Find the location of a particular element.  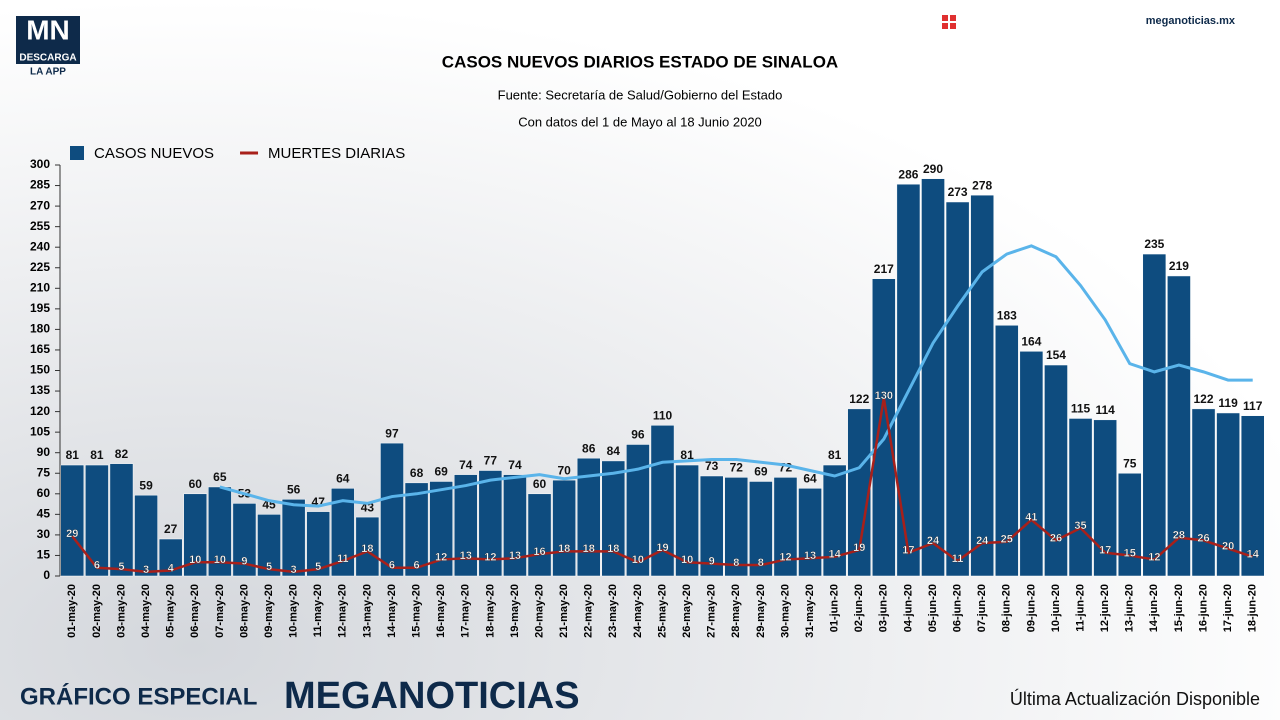

y-tick-label: 75 is located at coordinates (44, 472).